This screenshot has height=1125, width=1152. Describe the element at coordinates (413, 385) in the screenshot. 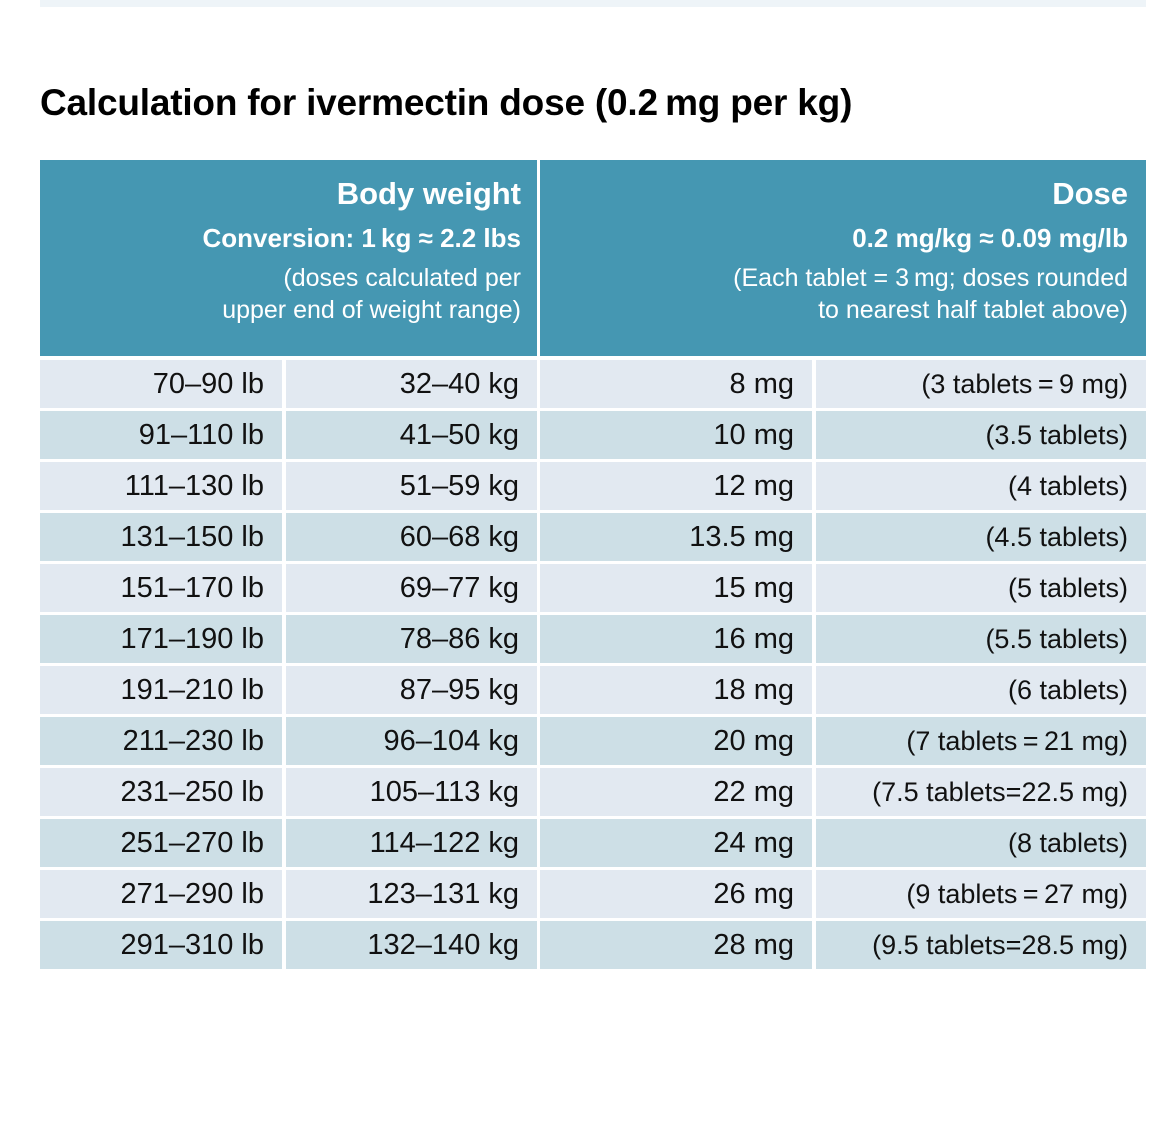

I see `weight-kg-cell: 32–40 kg` at that location.